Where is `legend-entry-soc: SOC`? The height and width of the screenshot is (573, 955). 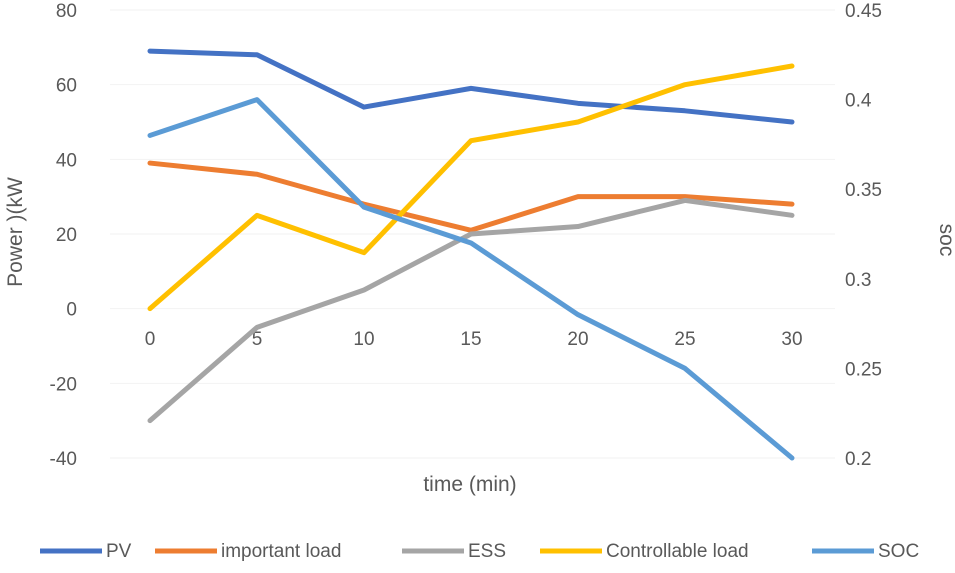 legend-entry-soc: SOC is located at coordinates (865, 551).